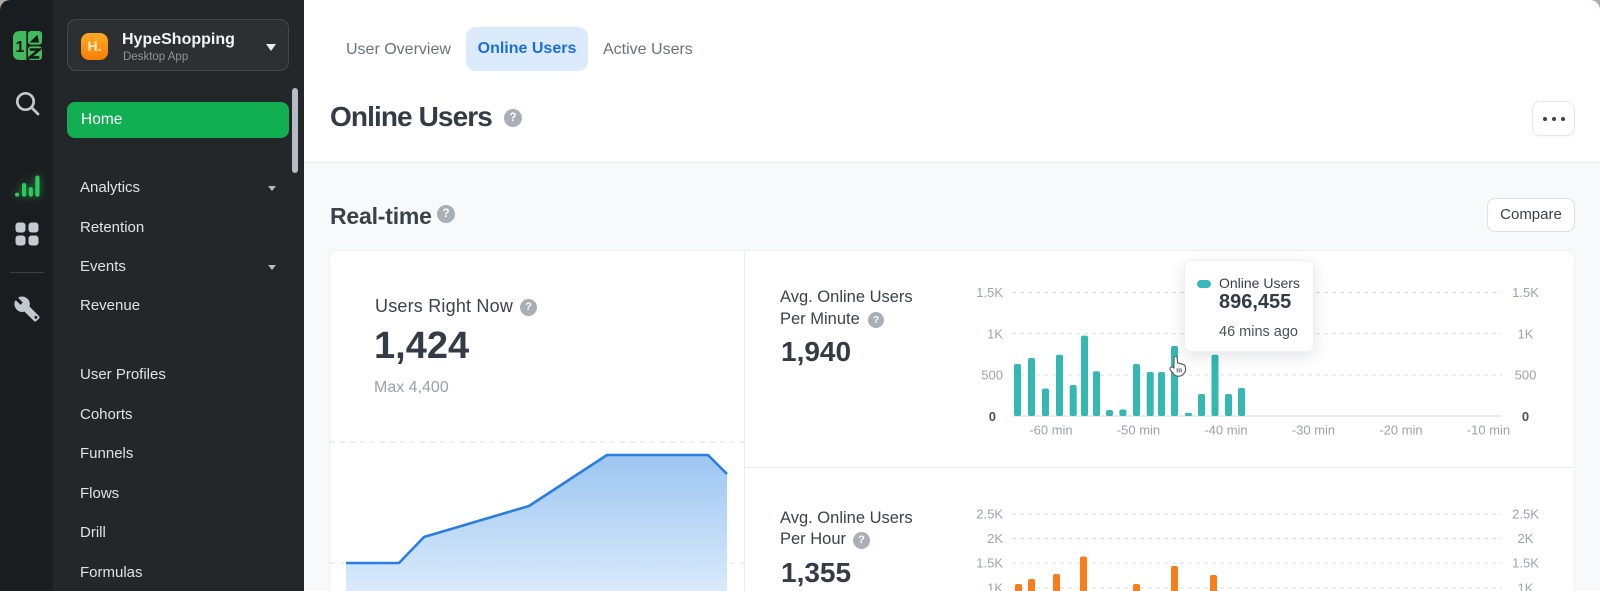 The image size is (1600, 591). Describe the element at coordinates (20, 47) in the screenshot. I see `svg-text: 1` at that location.